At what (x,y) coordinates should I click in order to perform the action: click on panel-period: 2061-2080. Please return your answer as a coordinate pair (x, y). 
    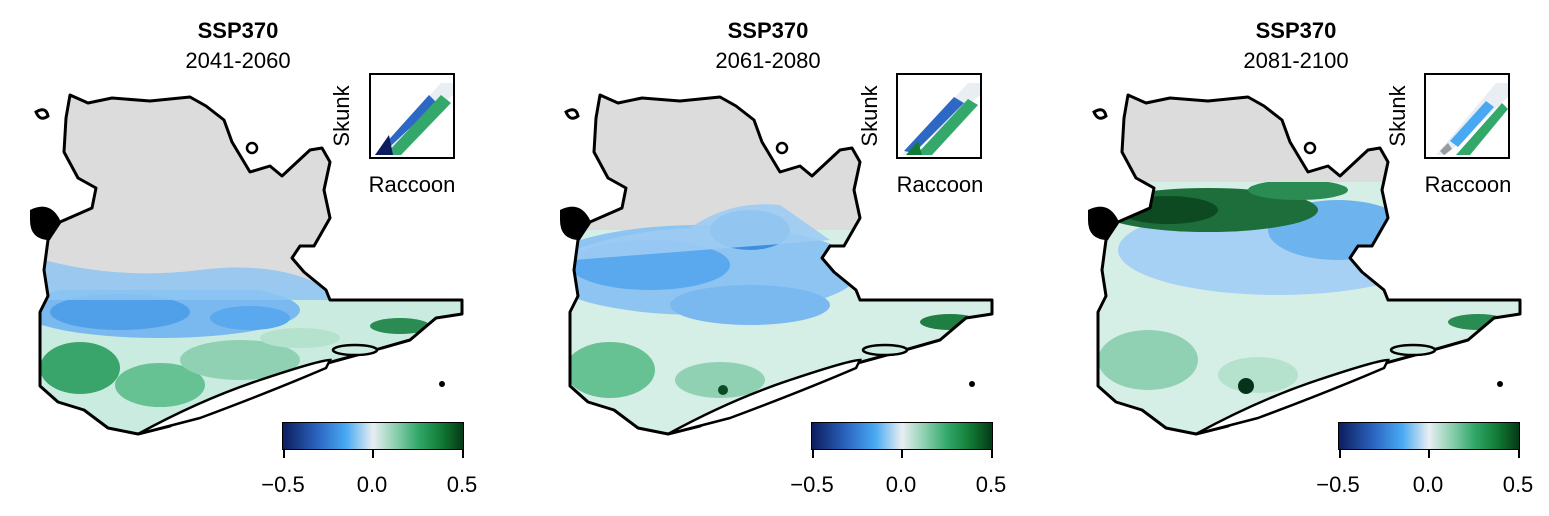
    Looking at the image, I should click on (768, 60).